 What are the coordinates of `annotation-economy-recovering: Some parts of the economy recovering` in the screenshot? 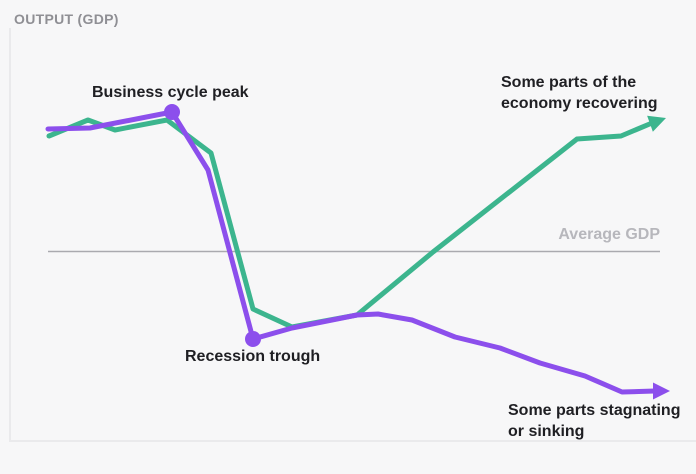 It's located at (579, 93).